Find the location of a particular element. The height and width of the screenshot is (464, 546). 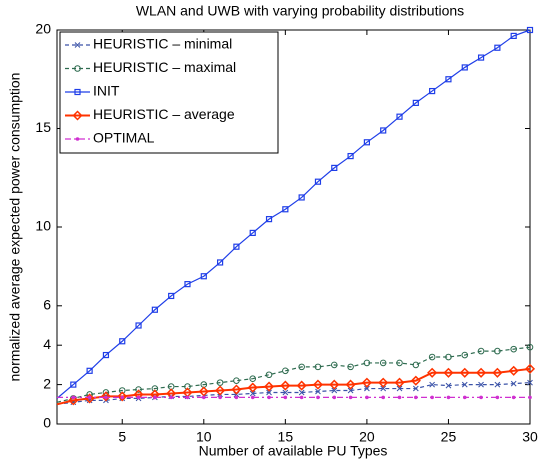

legend-box is located at coordinates (169, 92).